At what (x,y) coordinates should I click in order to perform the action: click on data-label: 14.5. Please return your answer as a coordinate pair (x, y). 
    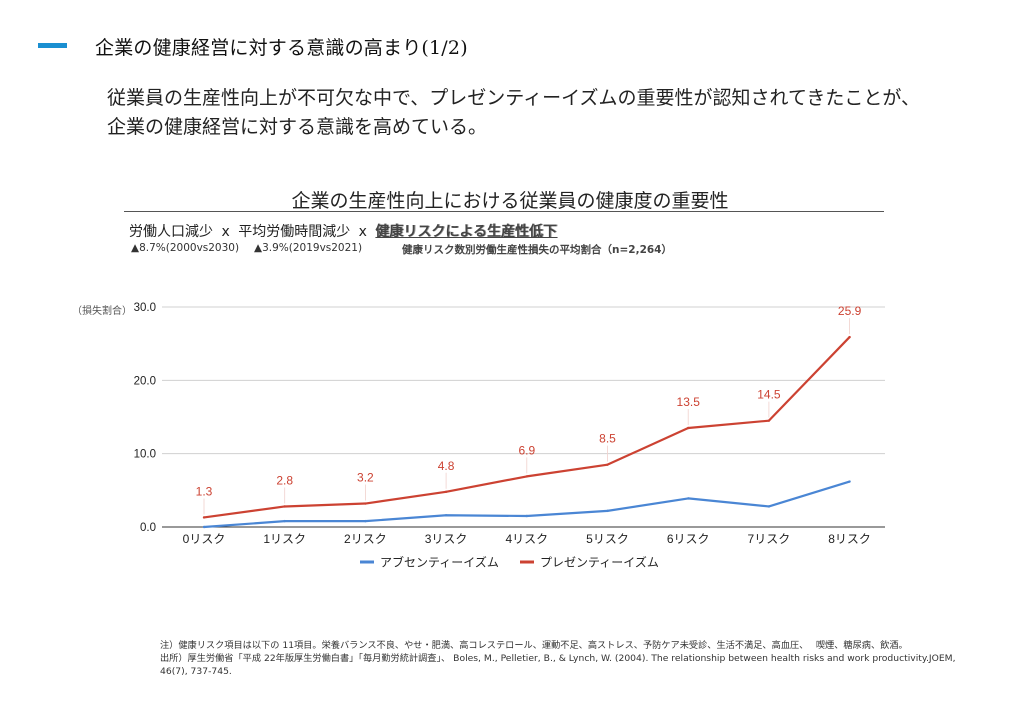
    Looking at the image, I should click on (769, 395).